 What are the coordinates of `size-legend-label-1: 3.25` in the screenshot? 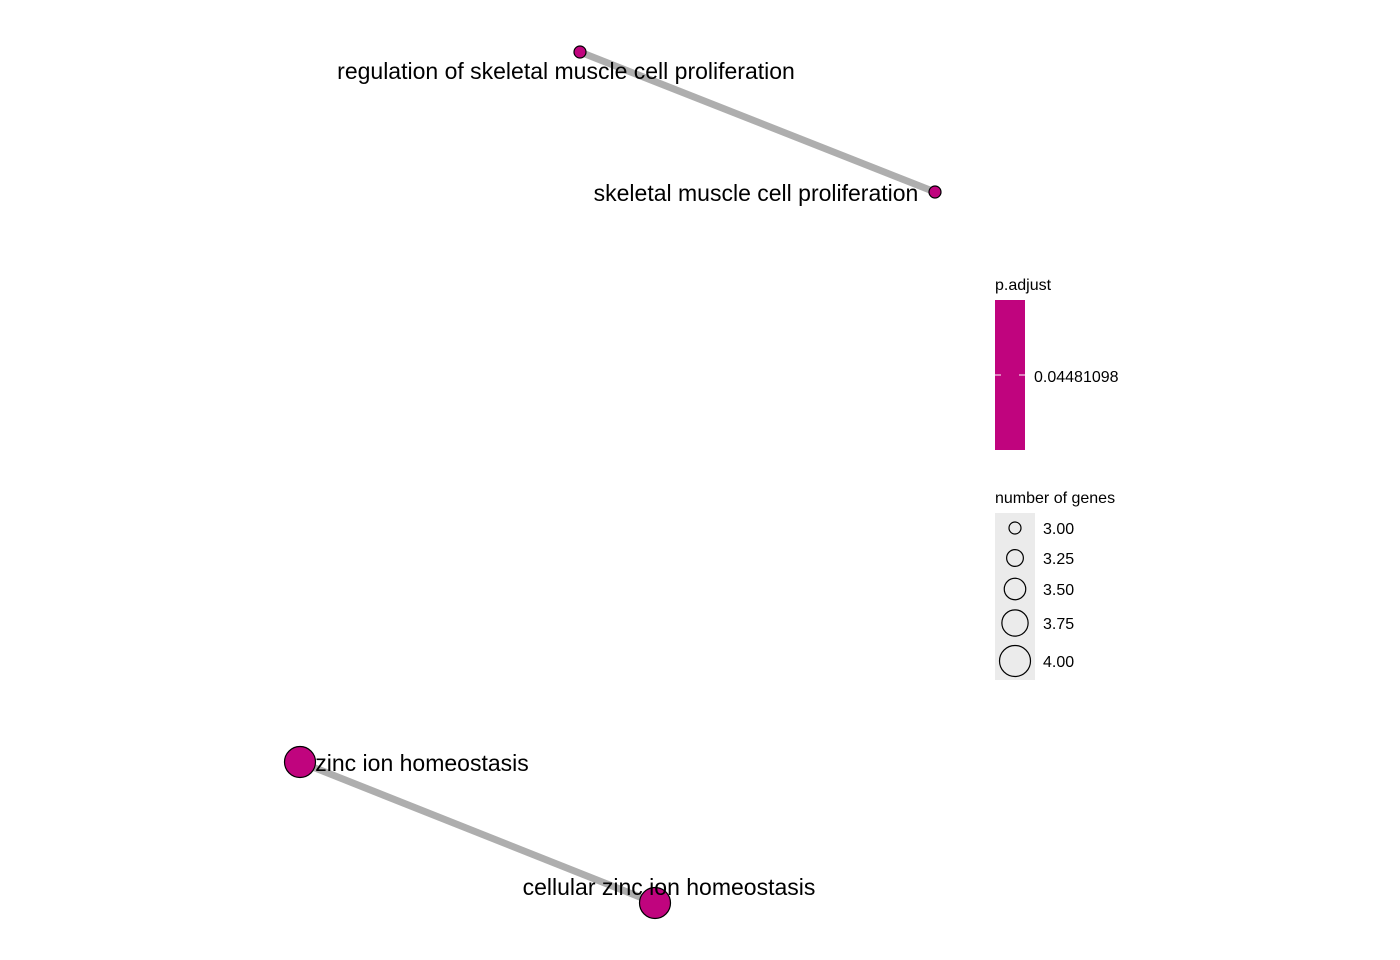 It's located at (1058, 559).